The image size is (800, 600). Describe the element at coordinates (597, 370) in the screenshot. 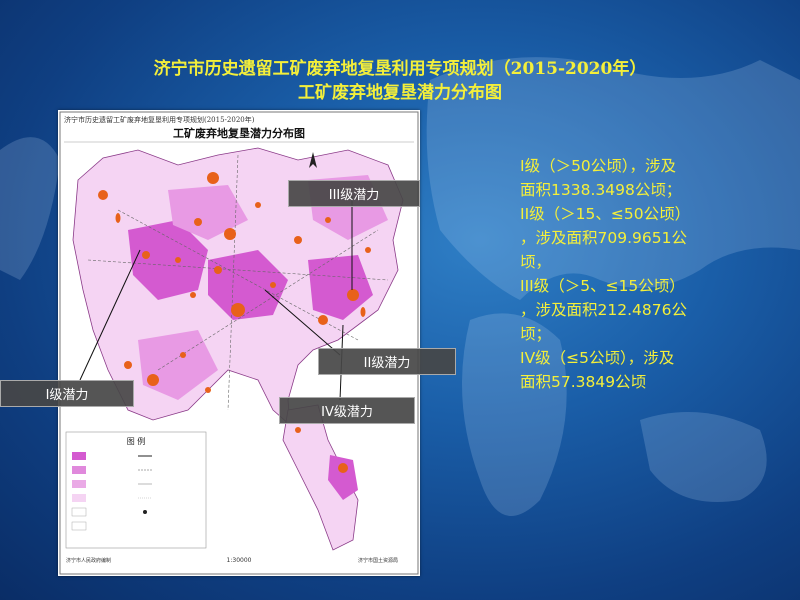

I see `stat-level4: IV级（≤5公顷），涉及 面积57.3849公顷` at that location.